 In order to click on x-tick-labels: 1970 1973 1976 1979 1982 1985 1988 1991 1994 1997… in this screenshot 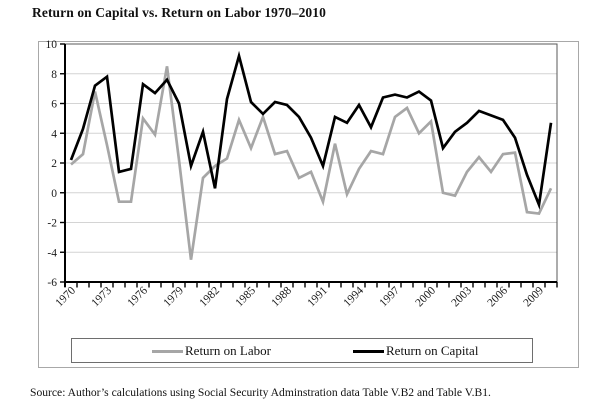, I will do `click(299, 296)`.